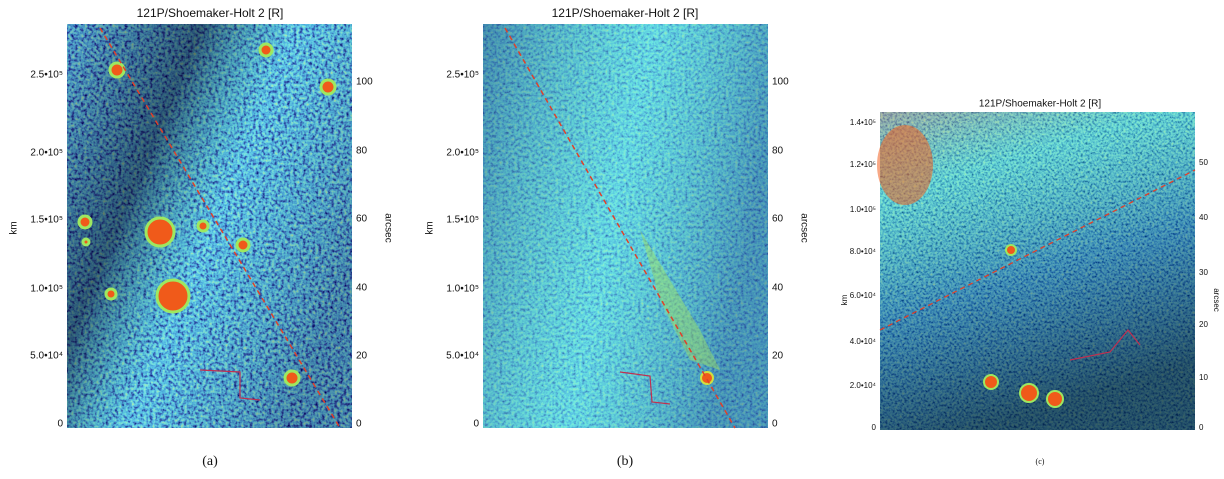 The image size is (1224, 479). Describe the element at coordinates (863, 295) in the screenshot. I see `y-tick-label: 6.0•10⁴` at that location.